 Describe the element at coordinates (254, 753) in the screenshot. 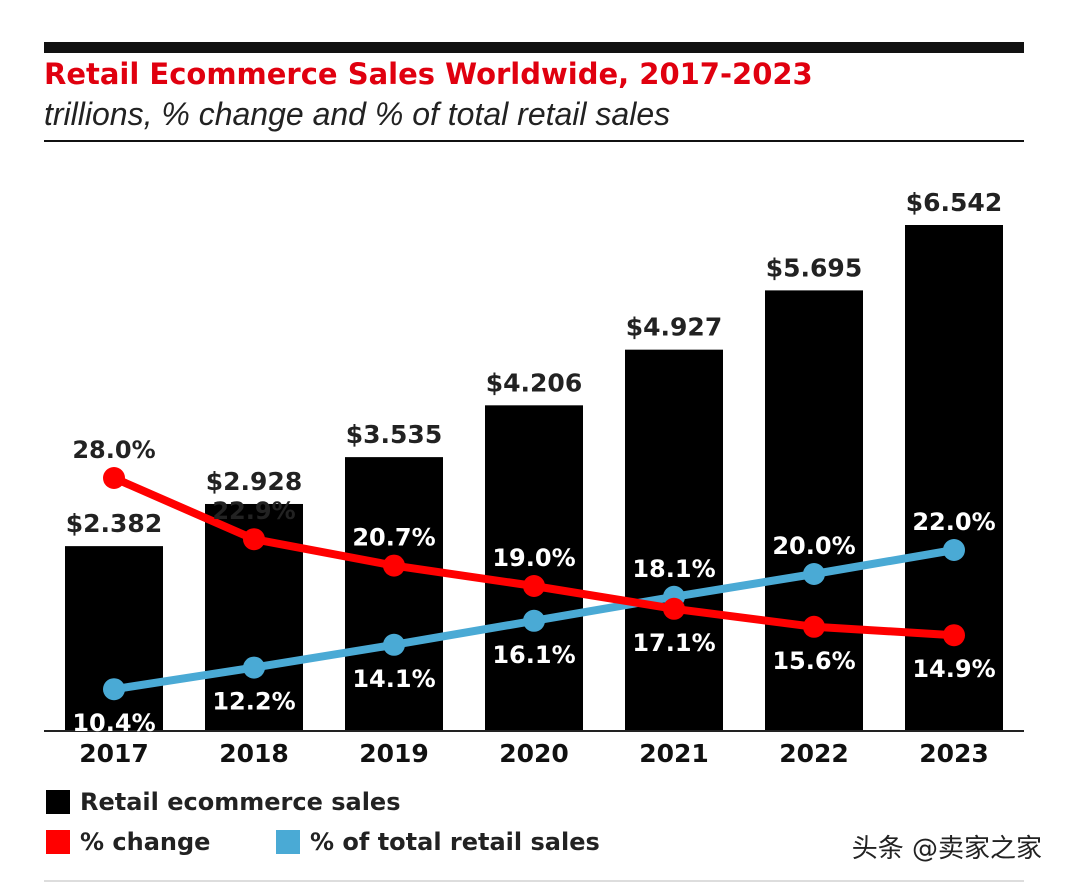

I see `x-tick-label-2018: 2018` at that location.